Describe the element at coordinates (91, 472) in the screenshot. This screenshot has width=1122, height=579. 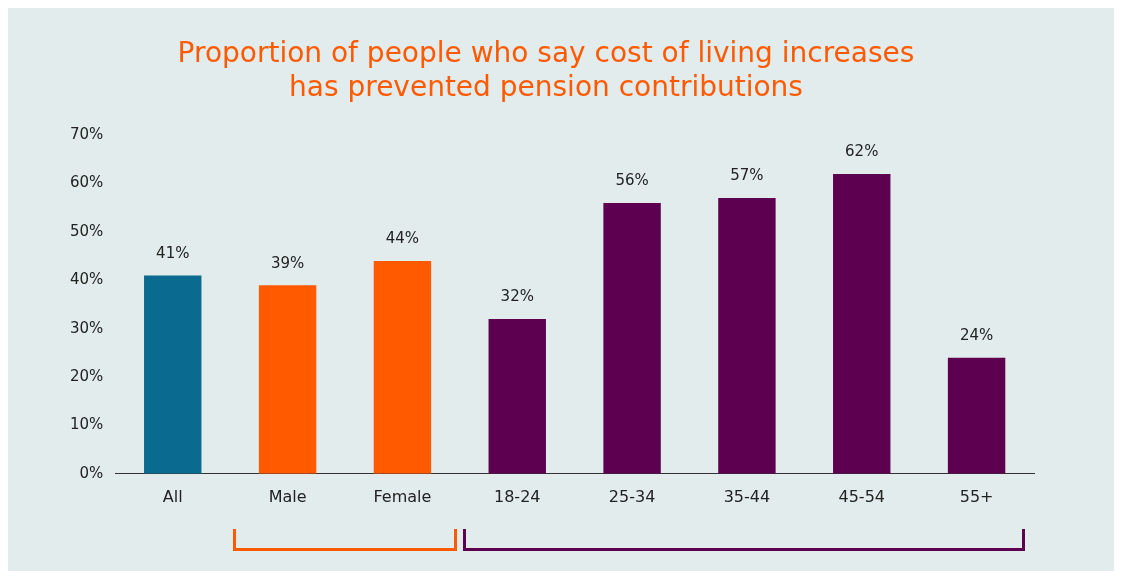
I see `y-tick-label: 0%` at that location.